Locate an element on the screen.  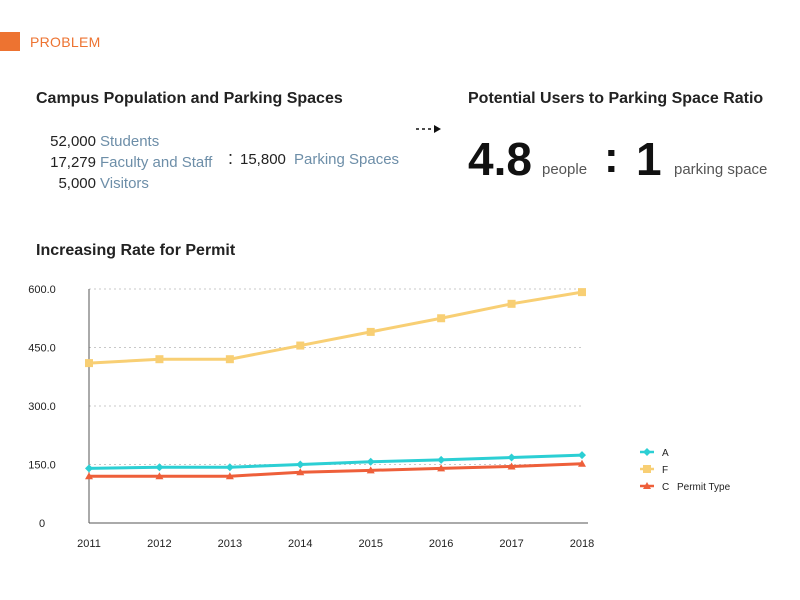
parking-spaces-value: 15,800 is located at coordinates (263, 159).